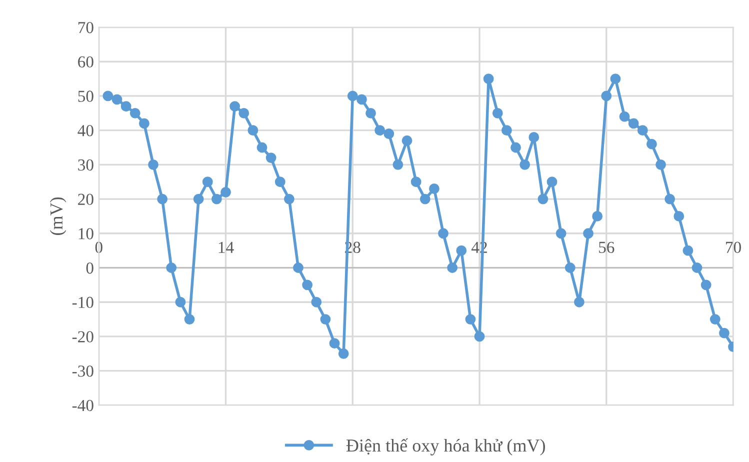 Image resolution: width=749 pixels, height=462 pixels. What do you see at coordinates (86, 62) in the screenshot?
I see `y-tick-label: 60` at bounding box center [86, 62].